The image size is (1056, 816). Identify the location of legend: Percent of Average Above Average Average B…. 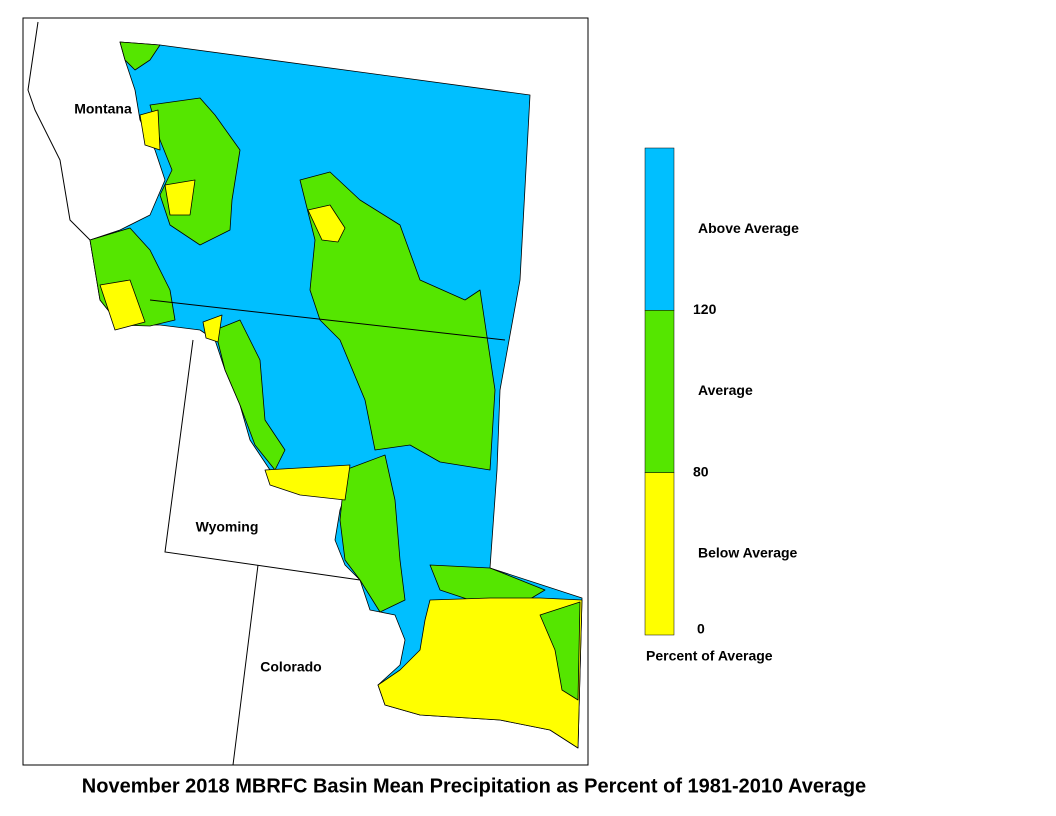
(721, 405).